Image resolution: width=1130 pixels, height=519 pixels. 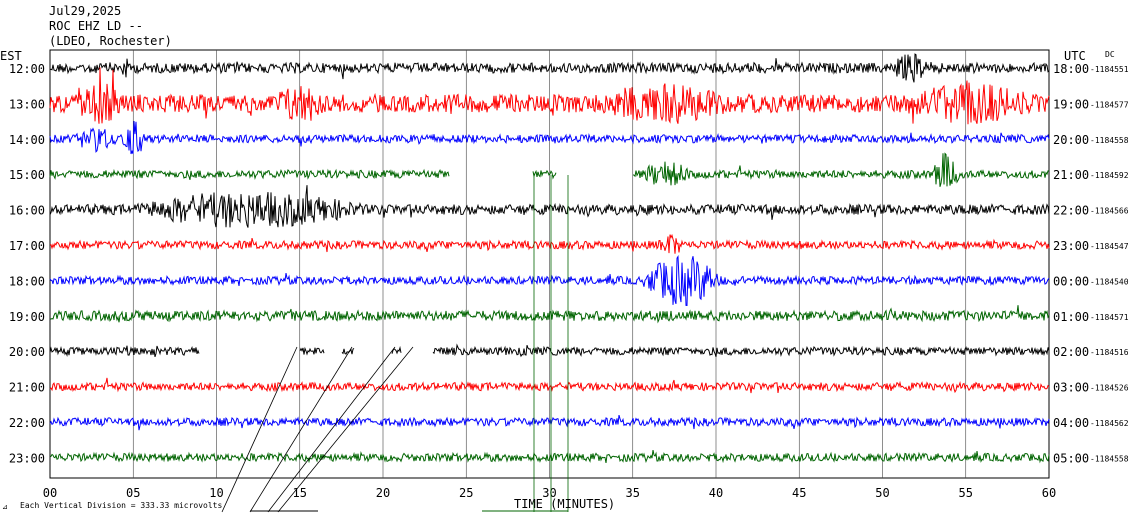 What do you see at coordinates (1071, 211) in the screenshot?
I see `utc-label: 22:00` at bounding box center [1071, 211].